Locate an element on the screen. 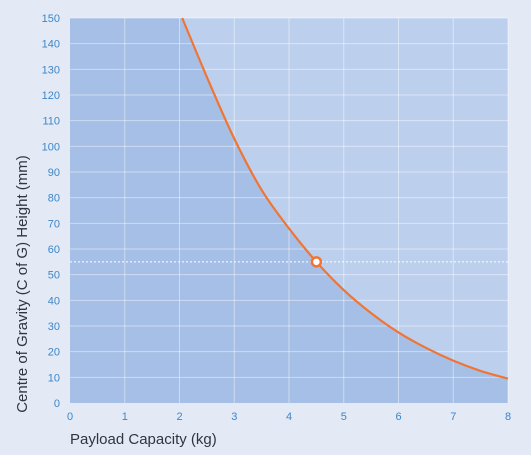 This screenshot has height=455, width=531. y-tick-label: 70 is located at coordinates (54, 224).